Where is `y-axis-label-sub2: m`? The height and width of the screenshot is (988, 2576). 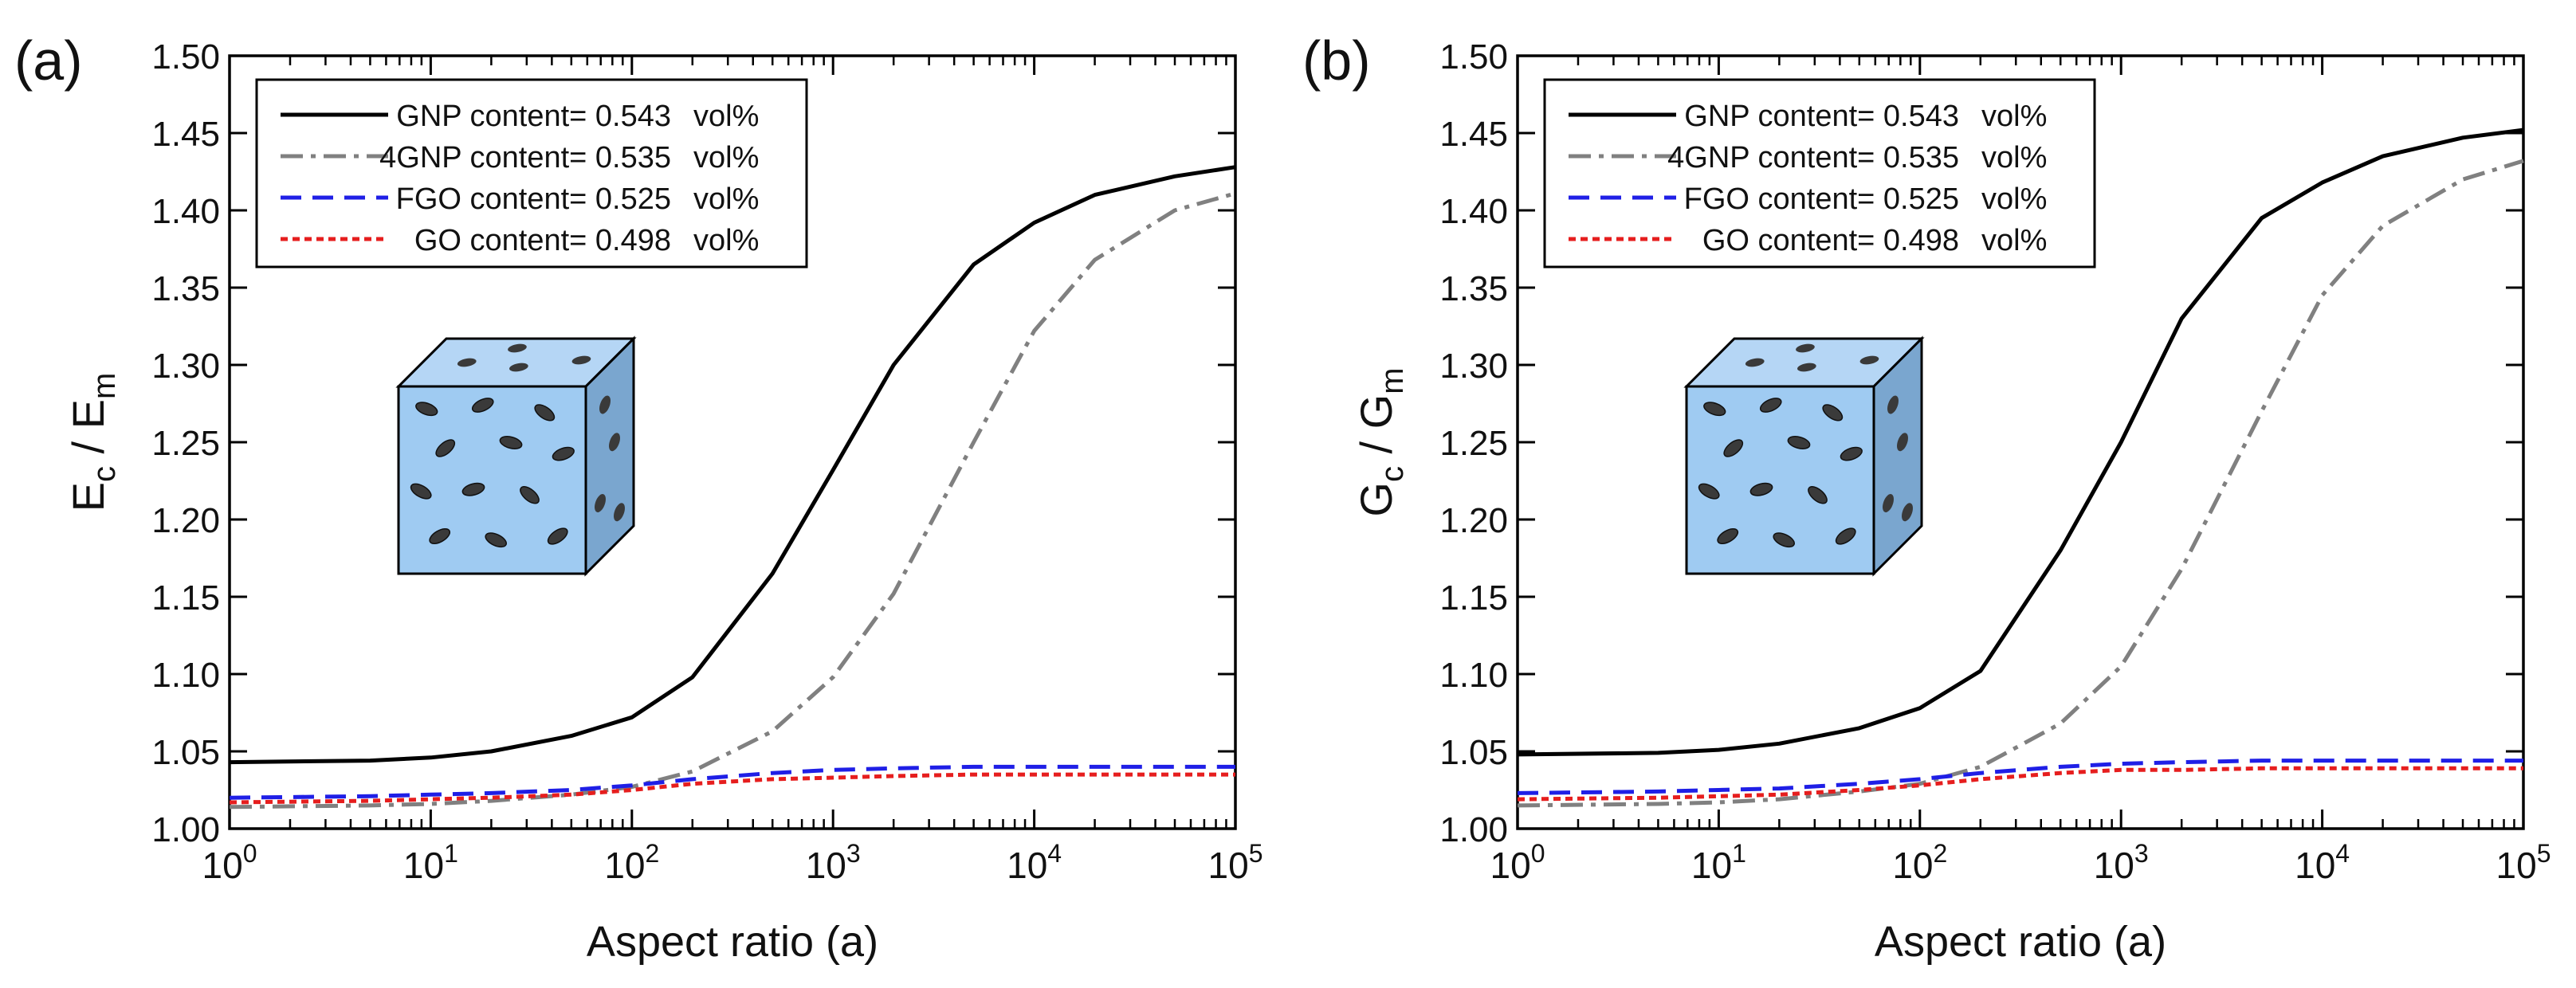
y-axis-label-sub2: m is located at coordinates (104, 386).